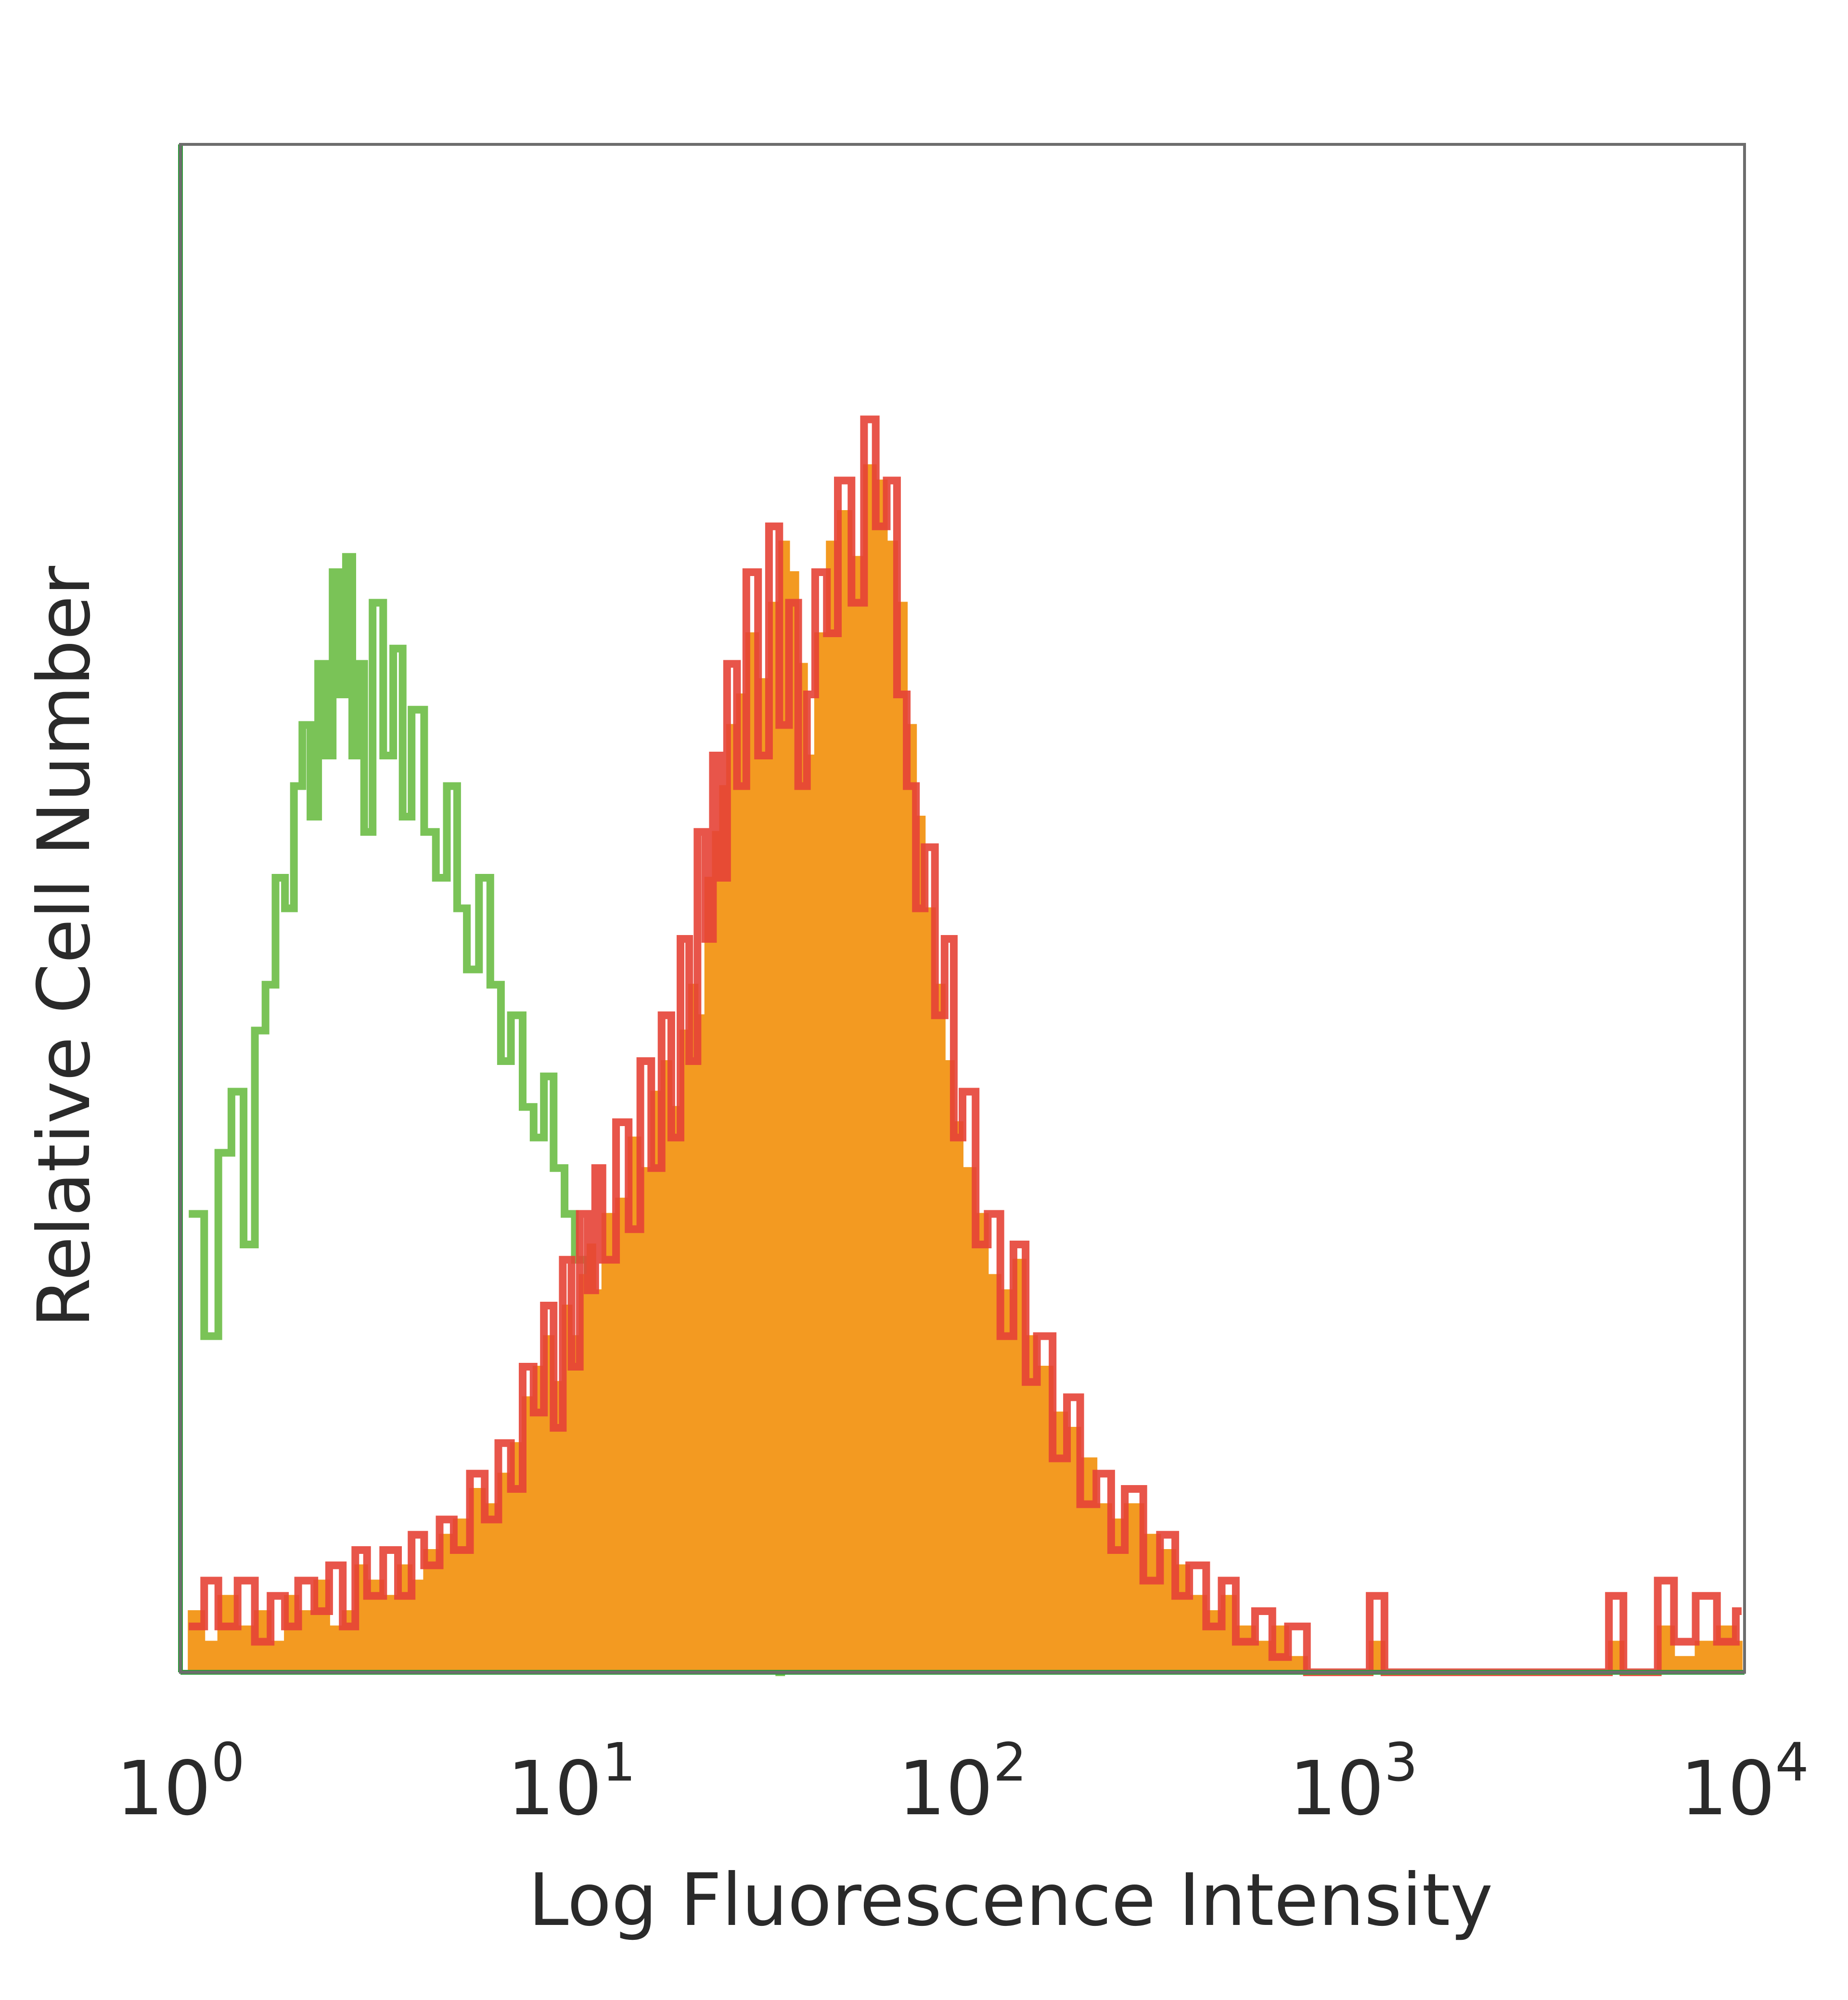  What do you see at coordinates (1792, 1762) in the screenshot?
I see `x-tick-exponent: 4` at bounding box center [1792, 1762].